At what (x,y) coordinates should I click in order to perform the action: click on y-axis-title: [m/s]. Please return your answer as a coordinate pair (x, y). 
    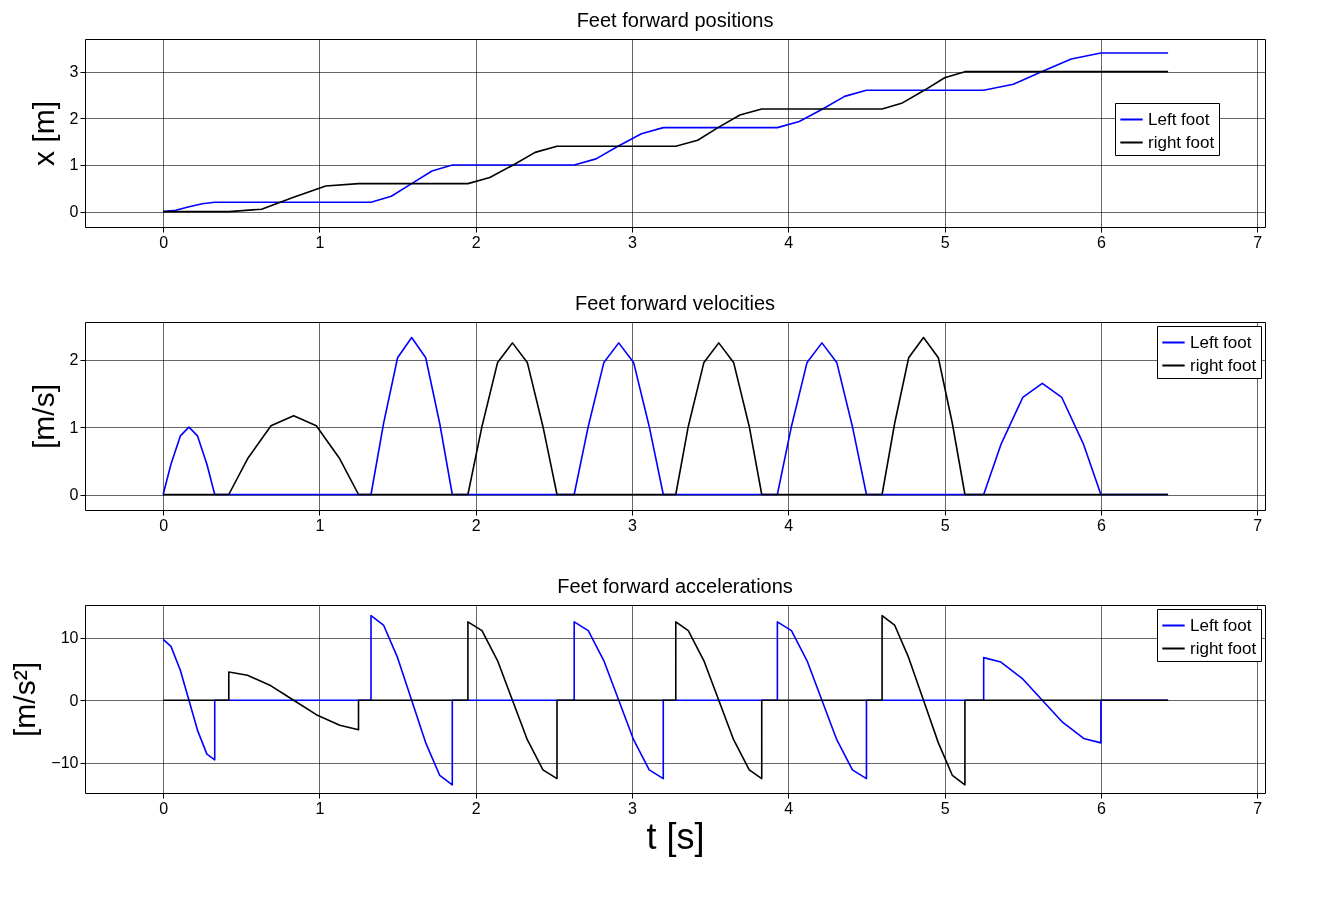
    Looking at the image, I should click on (43, 416).